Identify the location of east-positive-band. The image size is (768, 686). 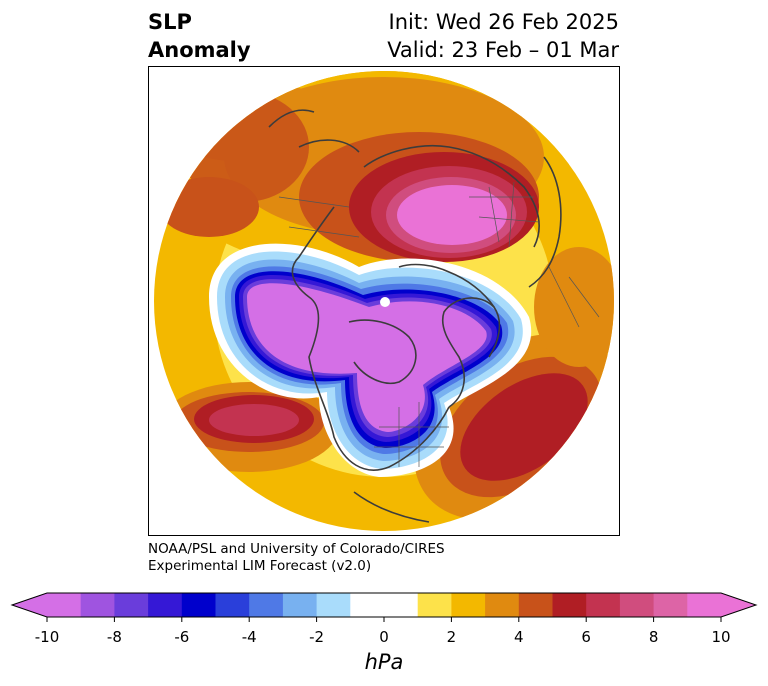
(574, 307).